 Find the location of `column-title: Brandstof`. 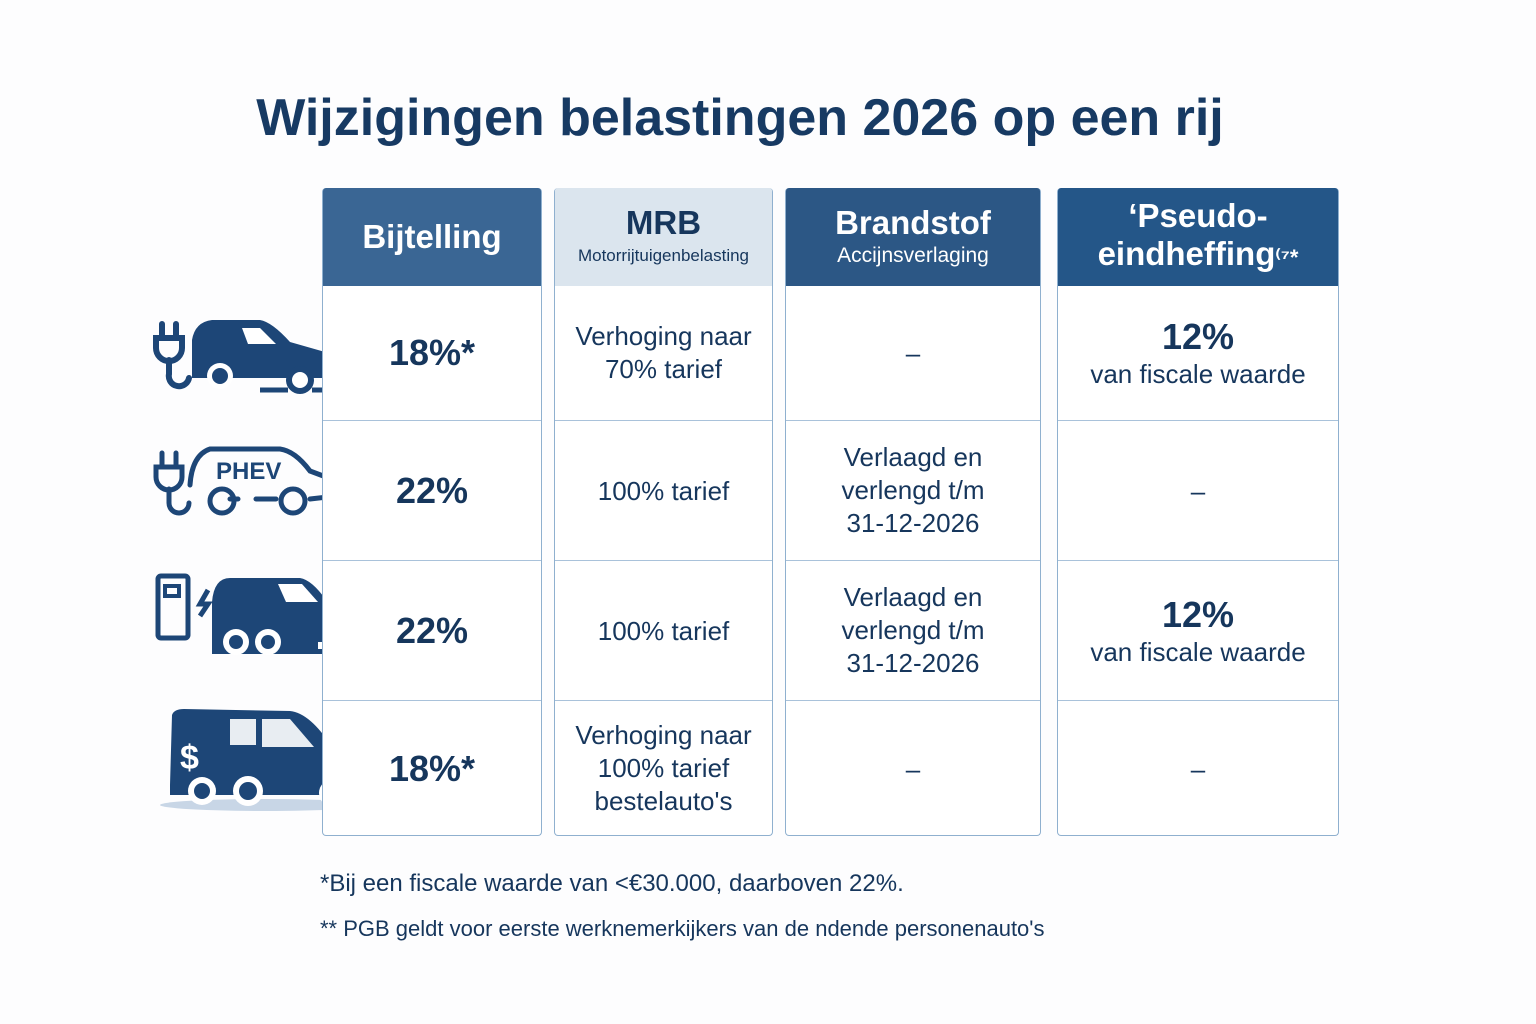

column-title: Brandstof is located at coordinates (913, 222).